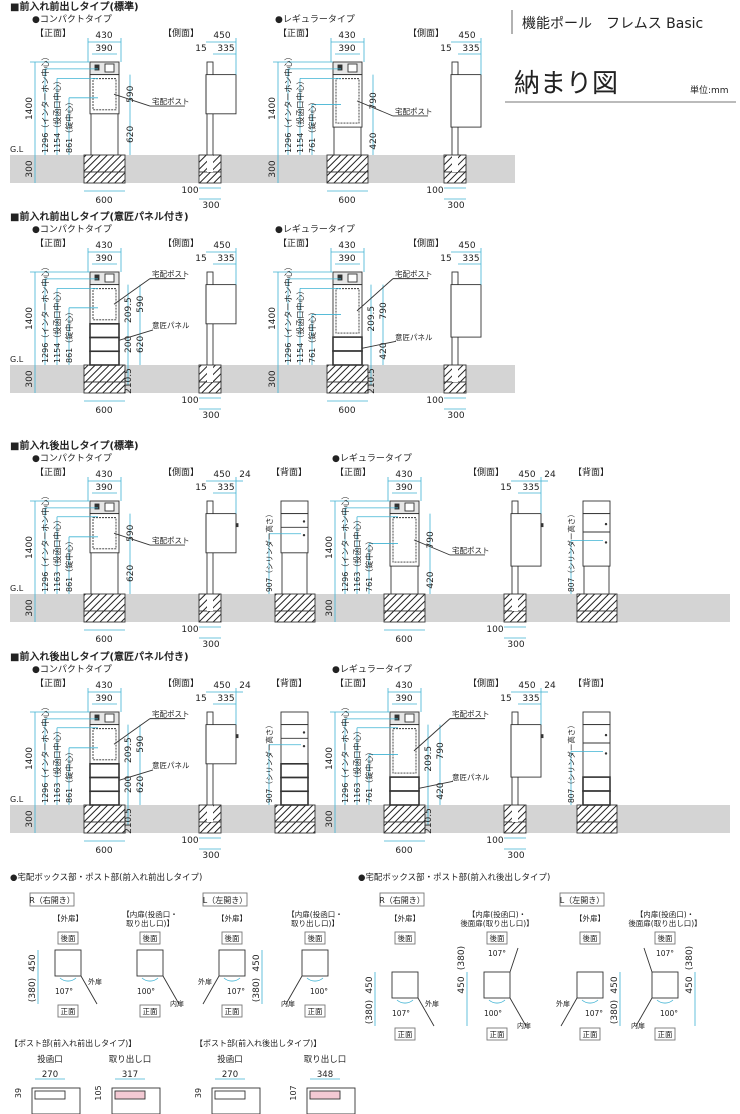 This screenshot has width=740, height=1114. I want to click on plan-section-title: ●宅配ボックス部・ポスト部(前入れ後出しタイプ), so click(454, 877).